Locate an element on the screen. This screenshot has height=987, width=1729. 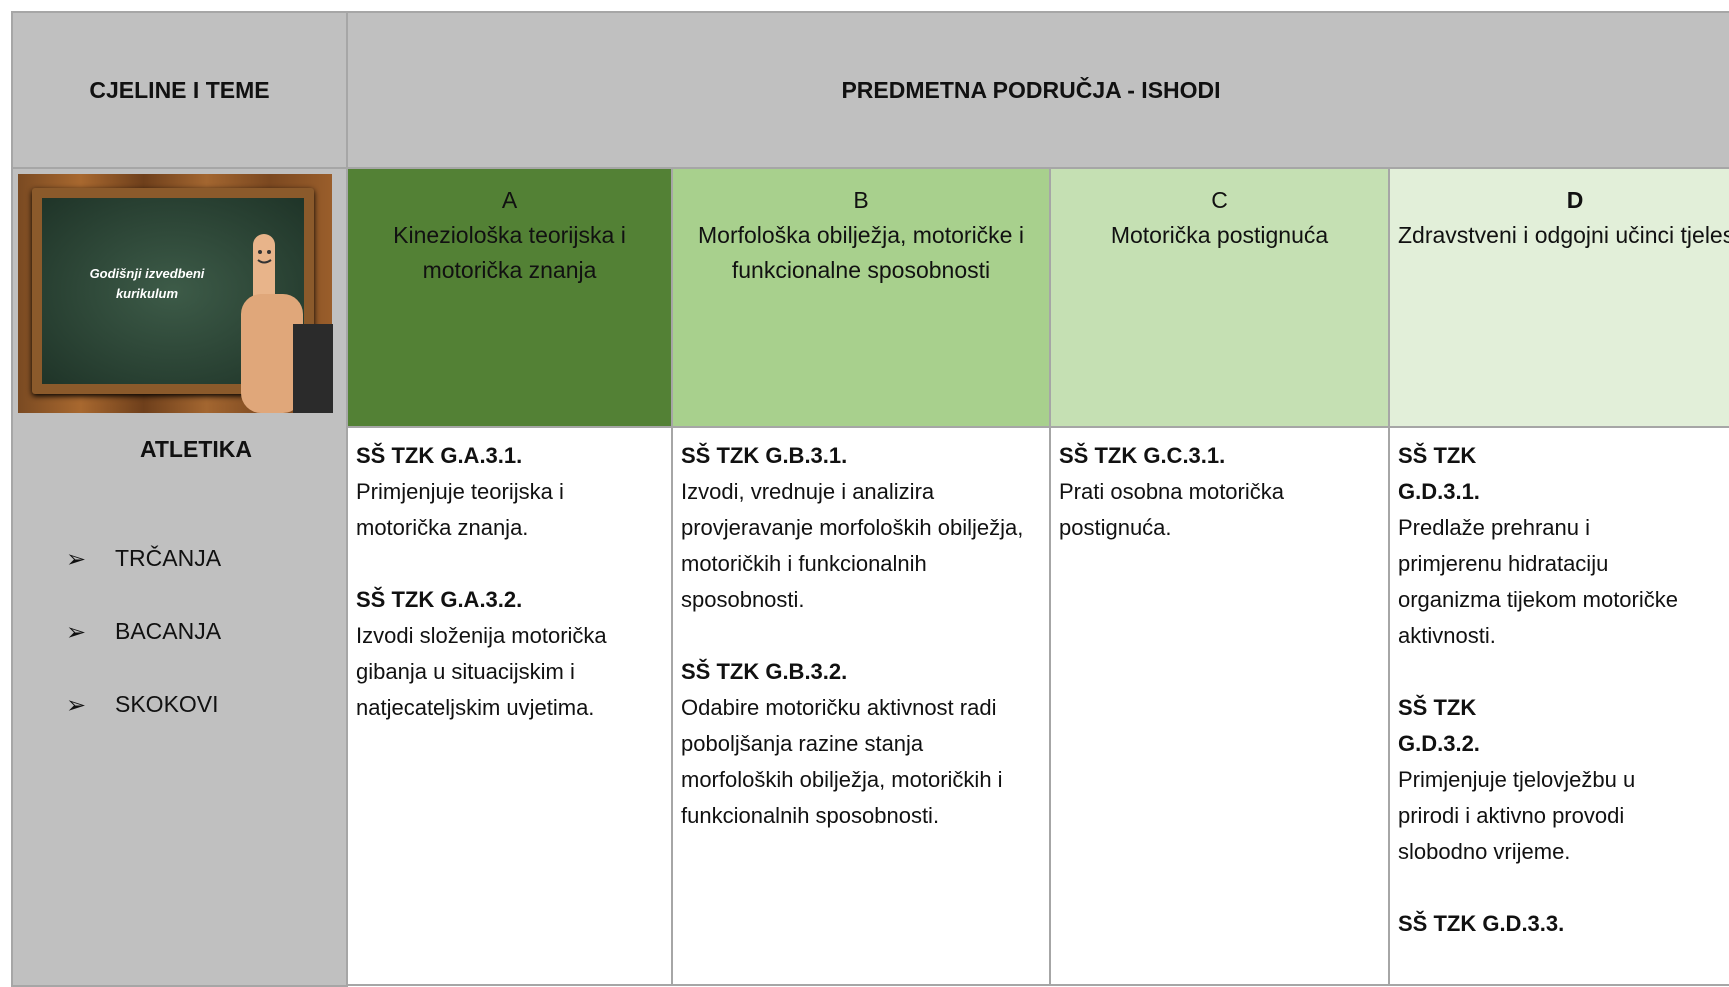
image-caption: Godišnji izvedbeni kurikulum is located at coordinates (147, 283).